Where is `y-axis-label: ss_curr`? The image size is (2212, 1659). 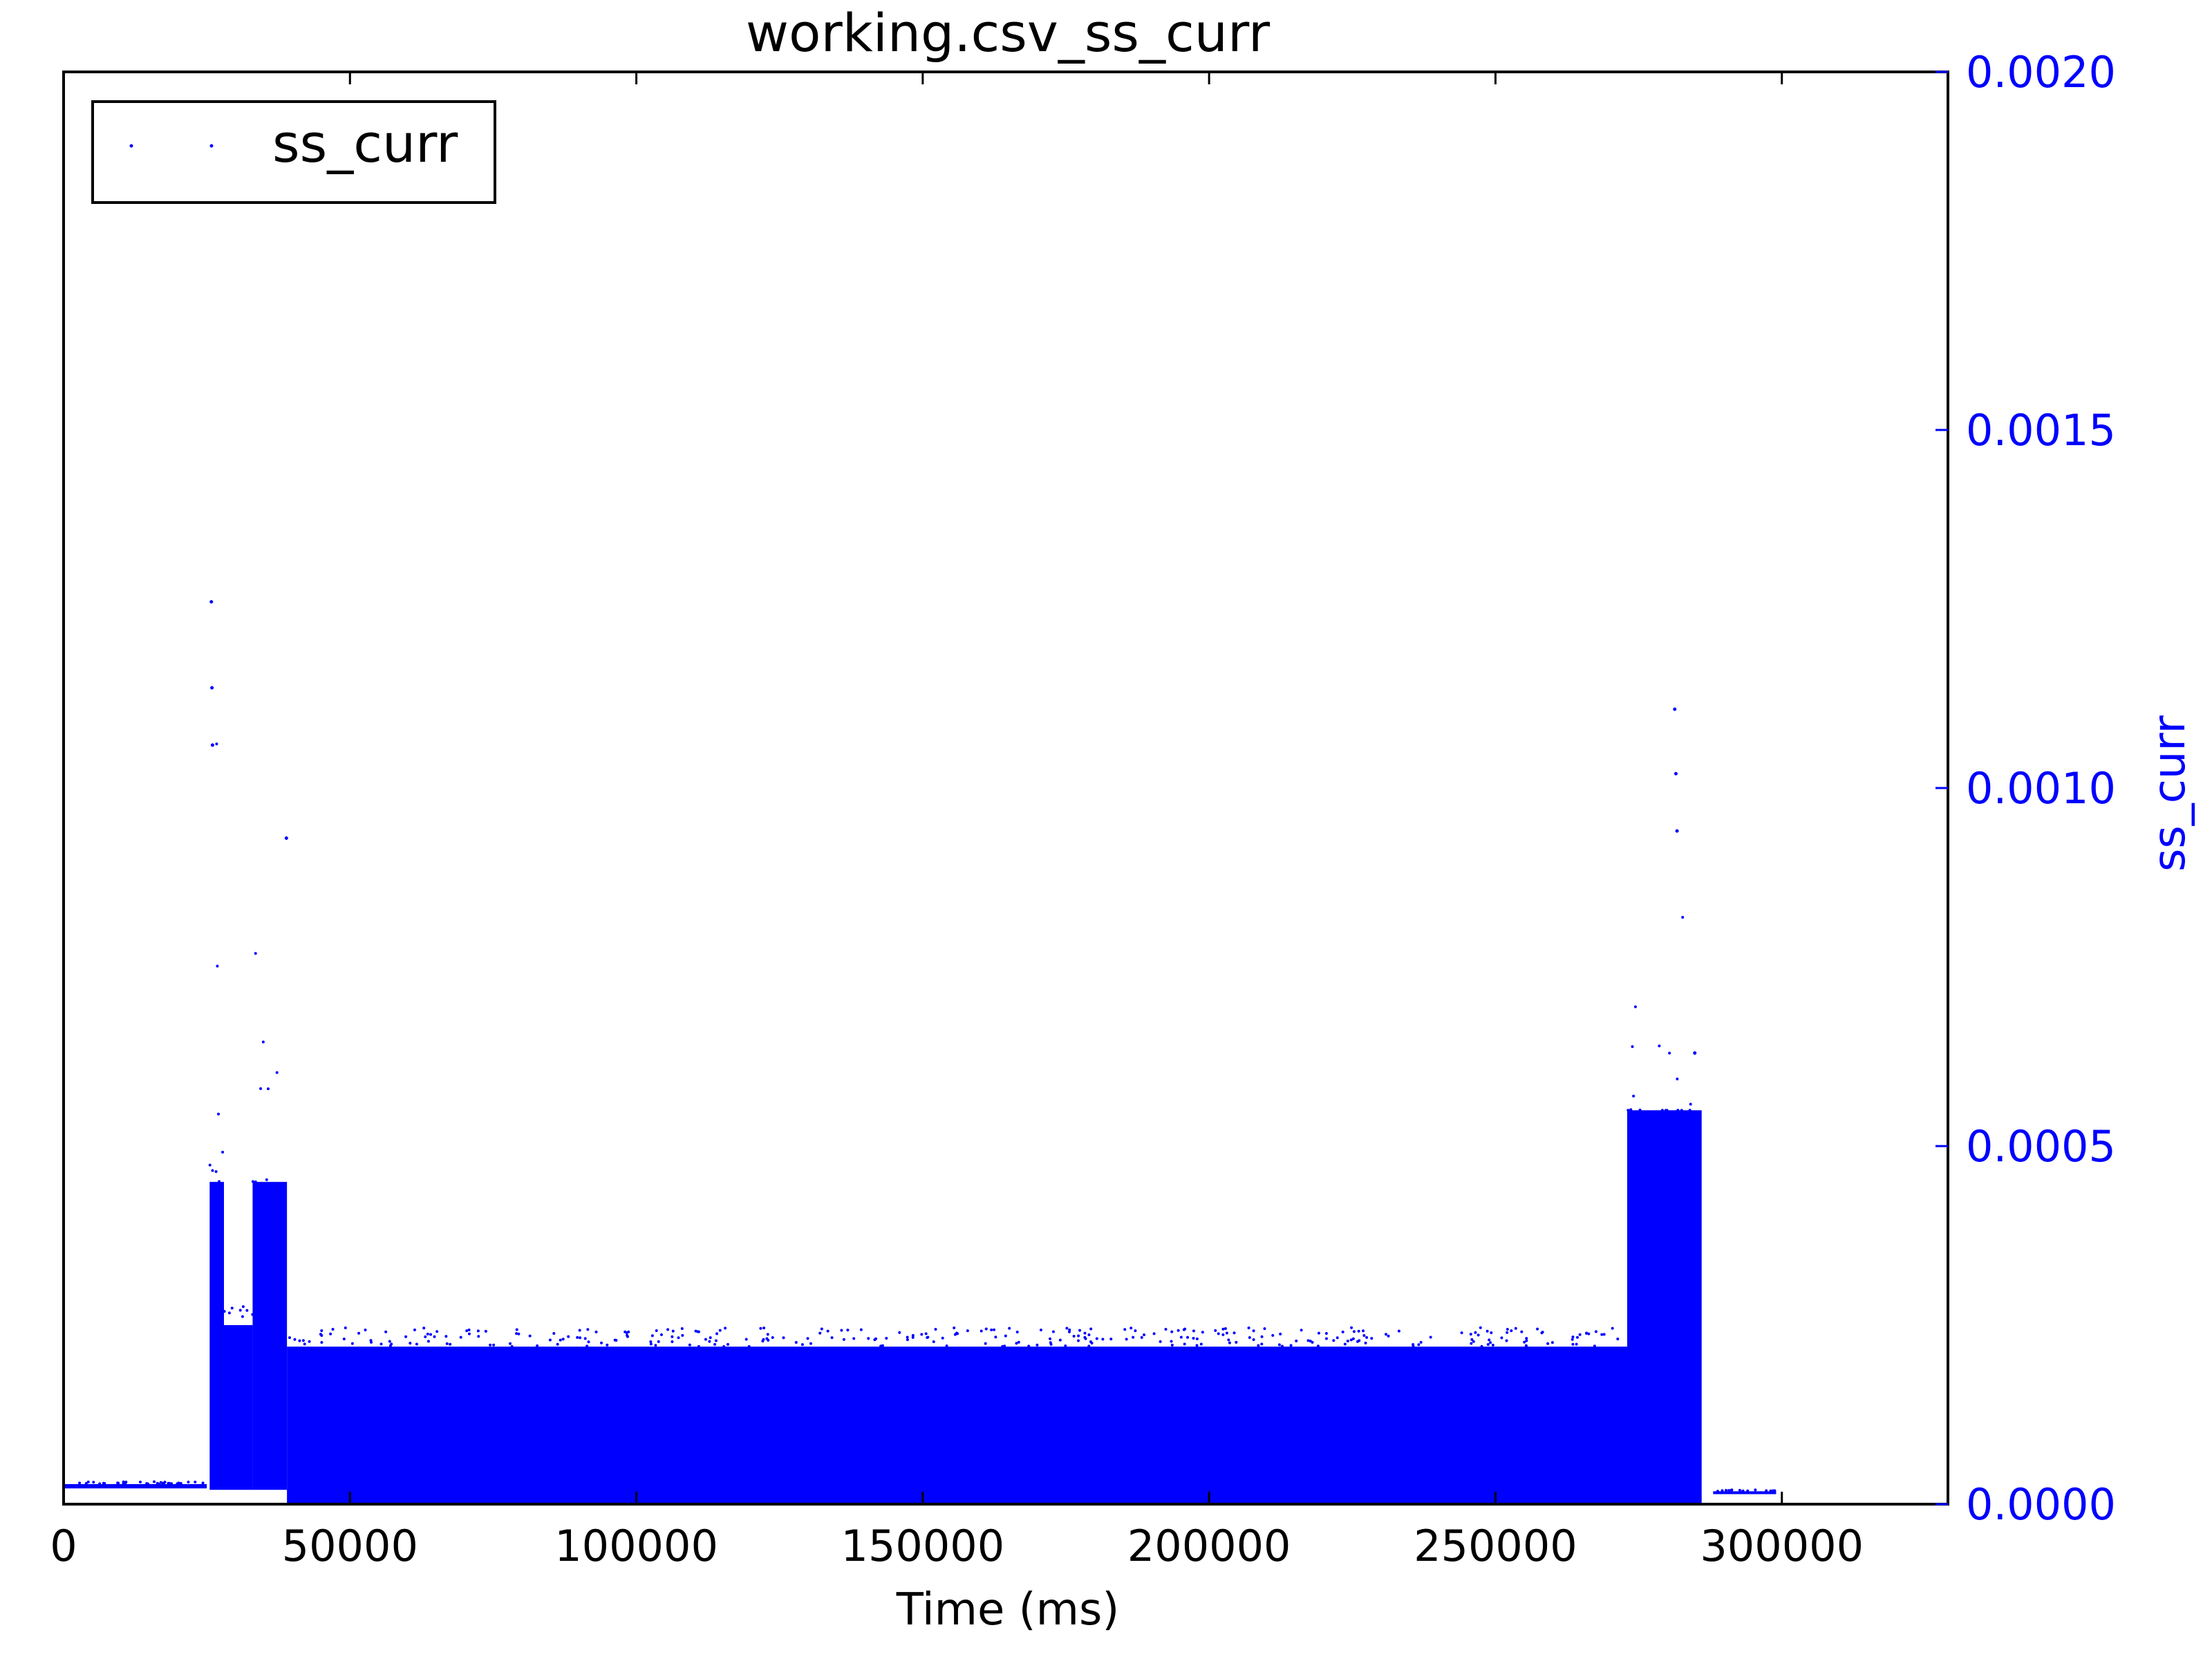 y-axis-label: ss_curr is located at coordinates (2169, 793).